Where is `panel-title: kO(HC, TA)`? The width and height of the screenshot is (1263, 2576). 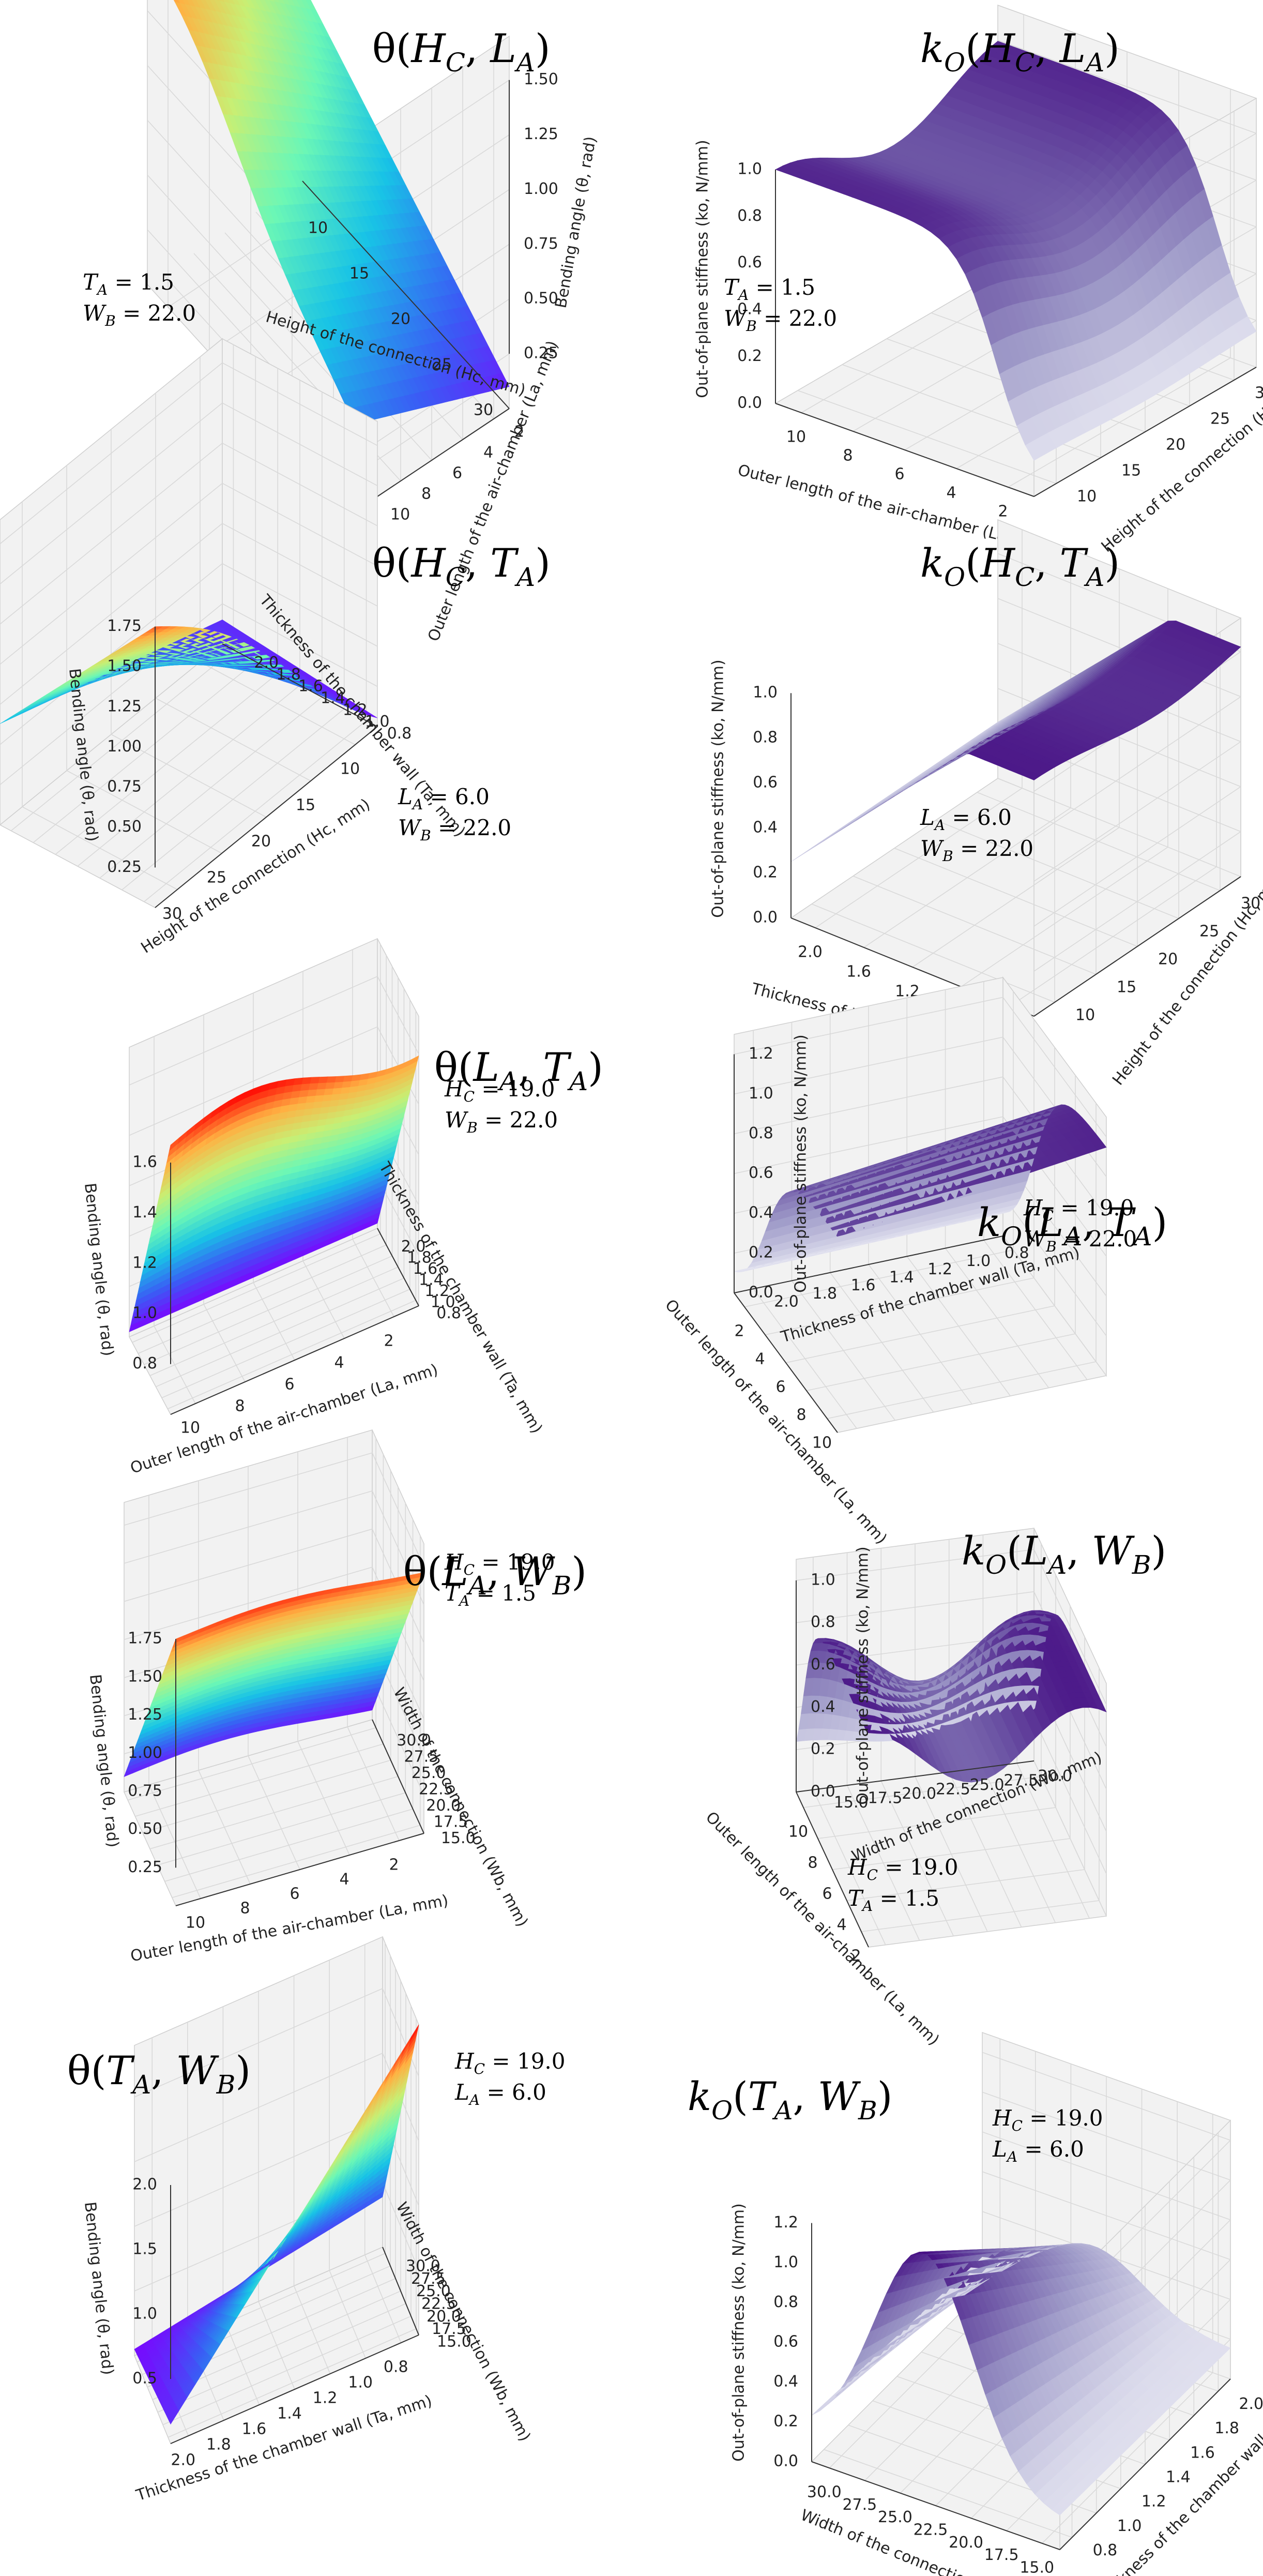 panel-title: kO(HC, TA) is located at coordinates (1020, 566).